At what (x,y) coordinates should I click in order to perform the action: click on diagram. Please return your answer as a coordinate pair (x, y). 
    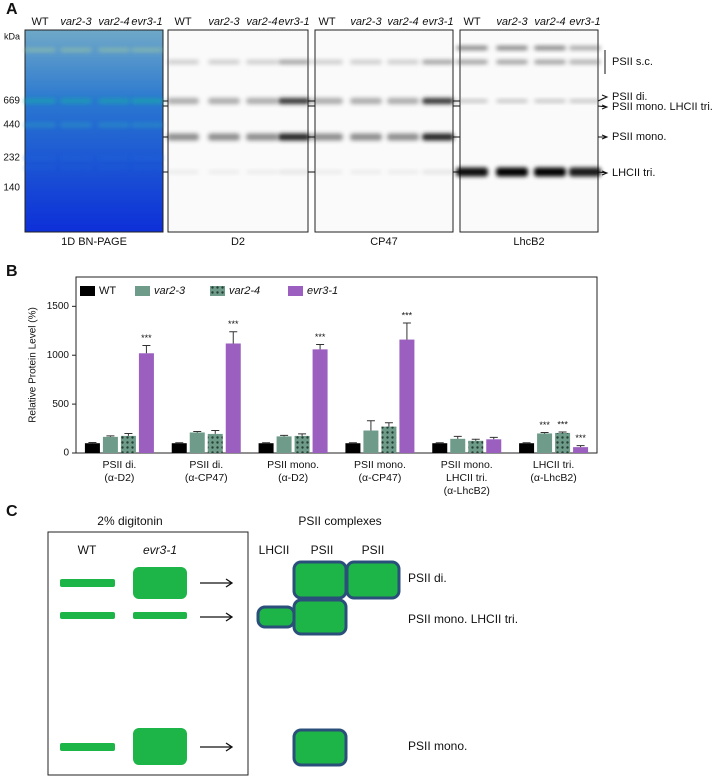
    Looking at the image, I should click on (230, 663).